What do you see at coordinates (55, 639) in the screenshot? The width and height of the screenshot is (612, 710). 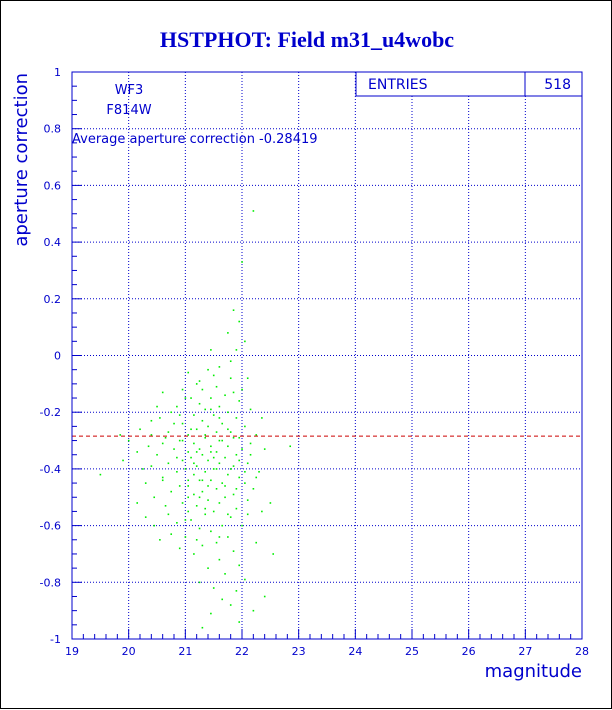 I see `y-tick-label: -1` at bounding box center [55, 639].